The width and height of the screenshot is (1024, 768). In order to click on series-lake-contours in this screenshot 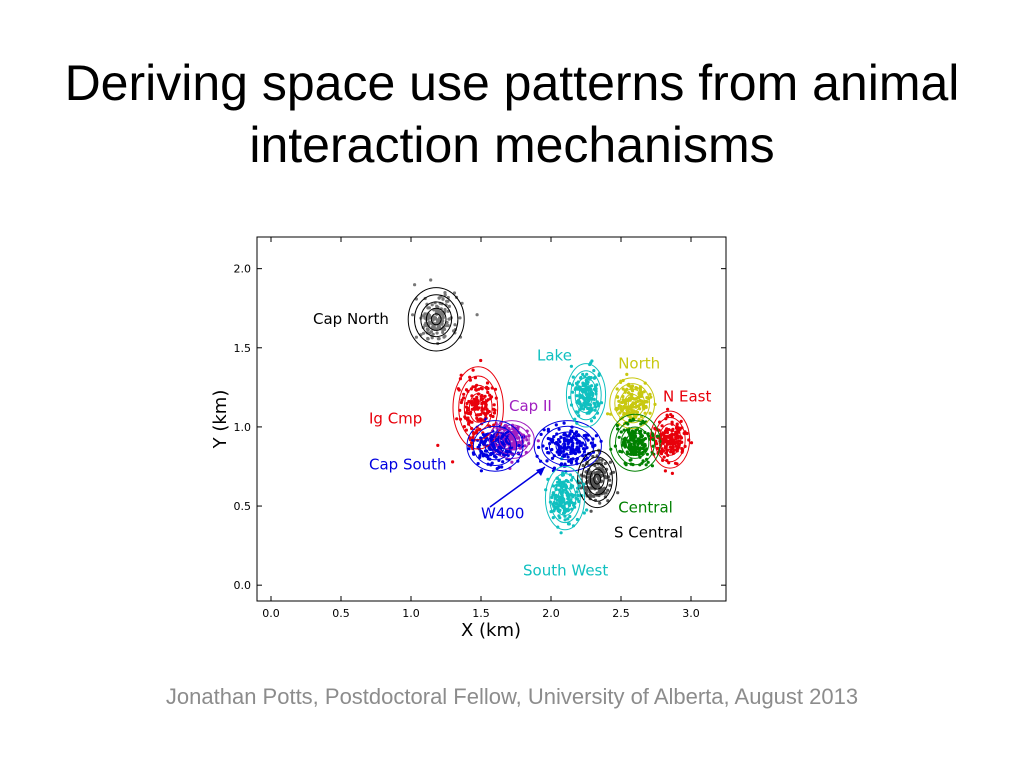, I will do `click(586, 395)`.